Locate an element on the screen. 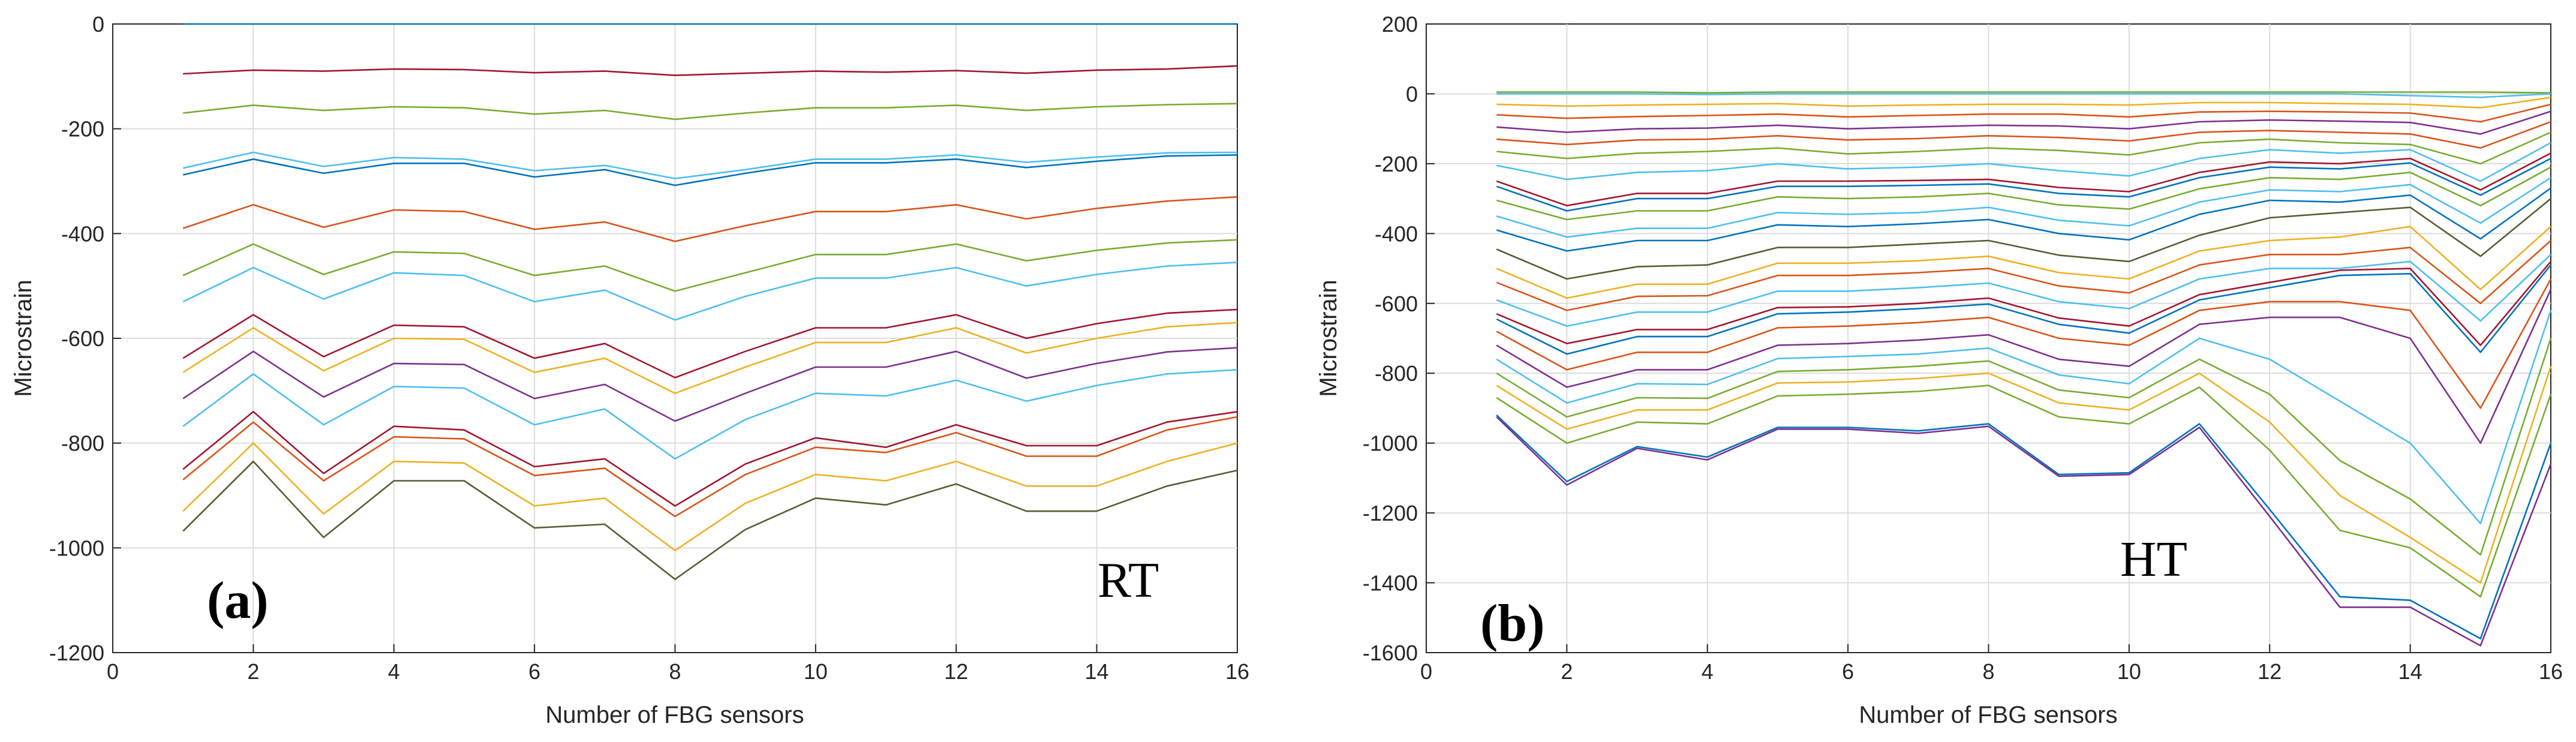 Image resolution: width=2576 pixels, height=742 pixels. x-tick-label-b: 2 is located at coordinates (1567, 671).